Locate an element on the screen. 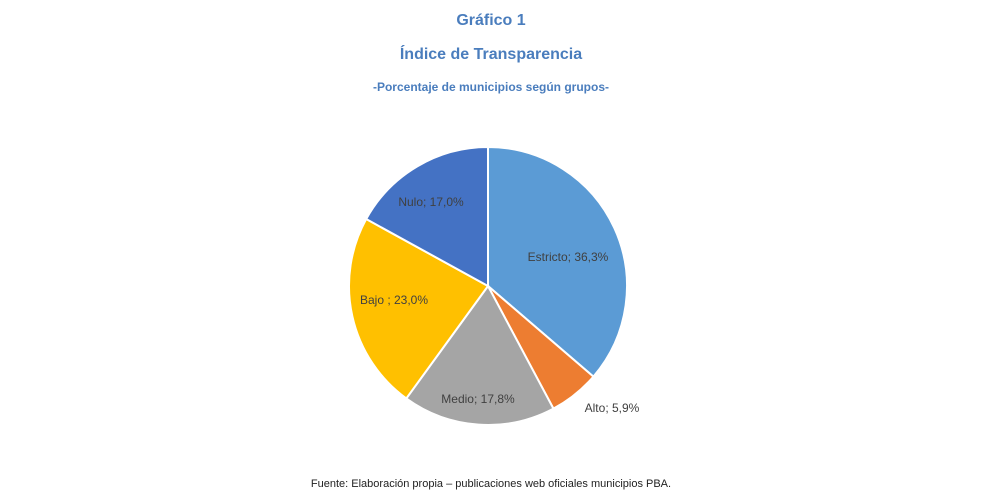 This screenshot has height=504, width=982. chart-number: Gráfico 1 is located at coordinates (491, 20).